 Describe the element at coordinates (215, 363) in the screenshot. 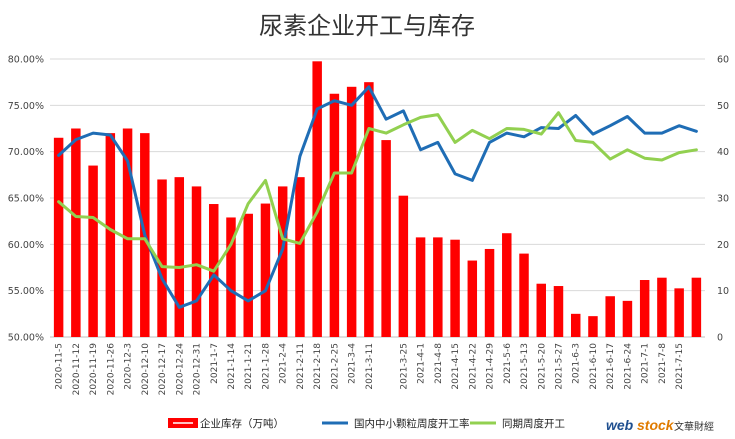

I see `x-tick-label: 2021-1-7` at that location.